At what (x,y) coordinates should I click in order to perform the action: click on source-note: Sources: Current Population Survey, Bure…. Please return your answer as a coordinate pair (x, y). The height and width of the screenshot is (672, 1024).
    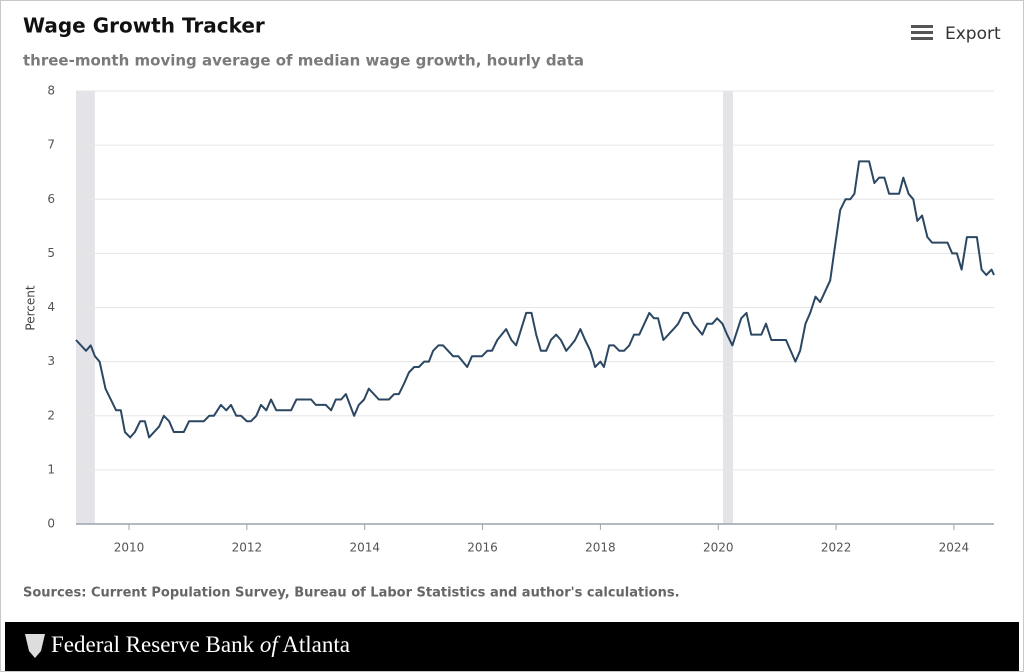
    Looking at the image, I should click on (351, 593).